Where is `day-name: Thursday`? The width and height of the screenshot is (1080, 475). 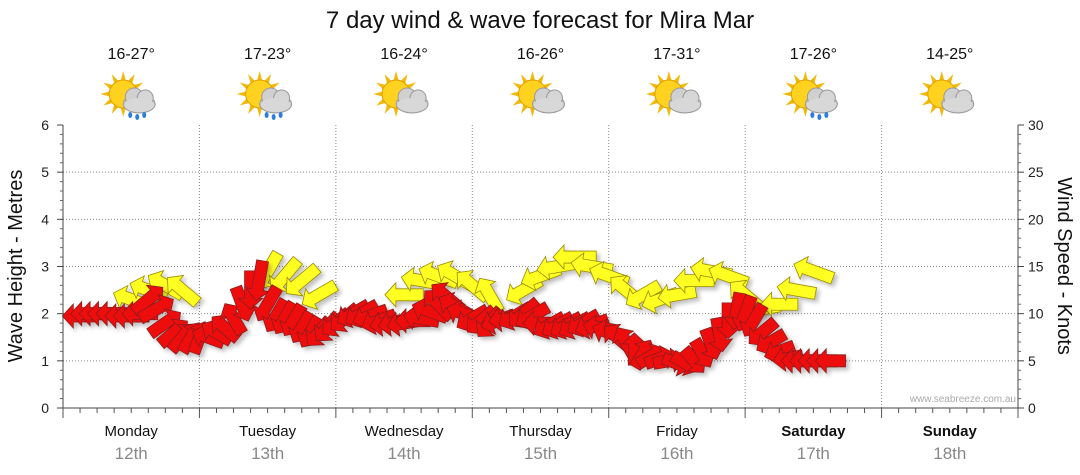 day-name: Thursday is located at coordinates (540, 431).